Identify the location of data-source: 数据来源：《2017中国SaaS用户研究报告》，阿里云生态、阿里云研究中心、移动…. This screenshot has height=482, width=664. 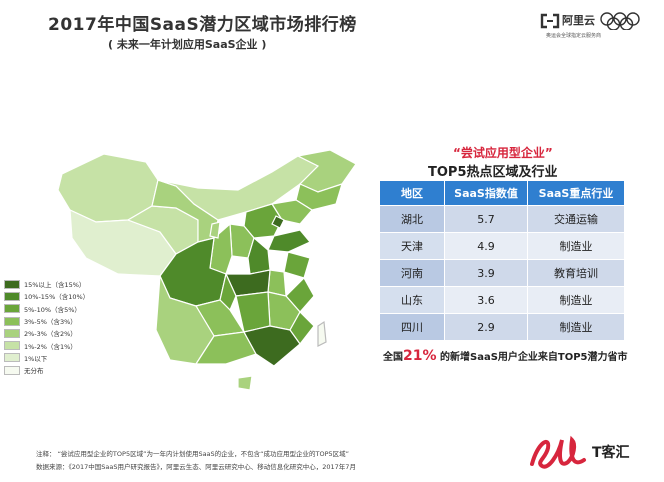
(196, 467).